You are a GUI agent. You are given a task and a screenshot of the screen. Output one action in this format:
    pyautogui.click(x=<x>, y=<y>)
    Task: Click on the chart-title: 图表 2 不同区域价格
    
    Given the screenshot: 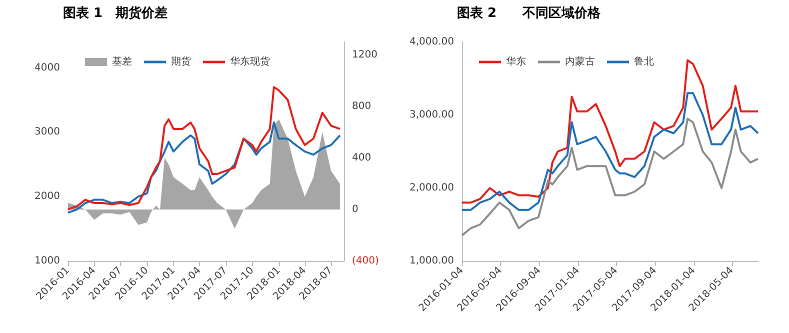 What is the action you would take?
    pyautogui.click(x=529, y=13)
    